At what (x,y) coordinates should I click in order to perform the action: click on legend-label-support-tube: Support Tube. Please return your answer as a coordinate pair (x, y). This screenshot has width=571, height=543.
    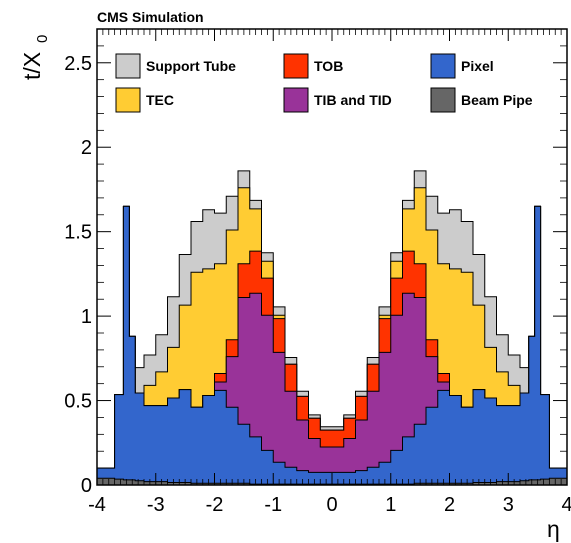
    Looking at the image, I should click on (191, 66).